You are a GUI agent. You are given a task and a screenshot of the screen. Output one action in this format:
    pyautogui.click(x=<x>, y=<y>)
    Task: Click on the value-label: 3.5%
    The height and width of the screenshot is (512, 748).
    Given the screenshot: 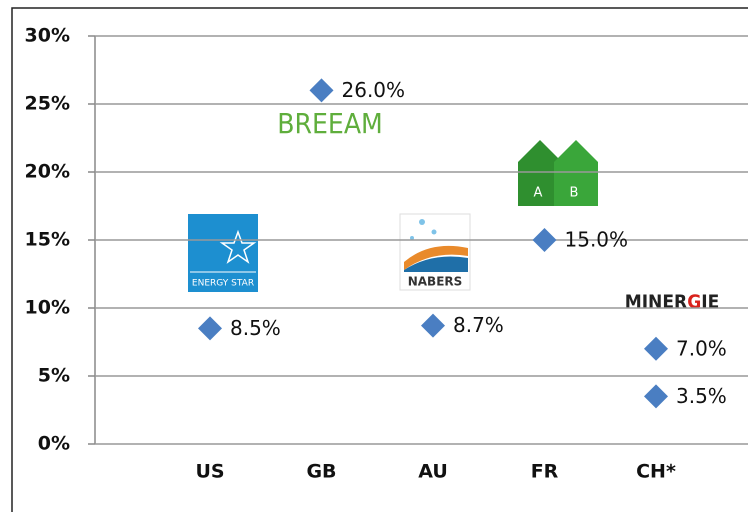 What is the action you would take?
    pyautogui.click(x=701, y=396)
    